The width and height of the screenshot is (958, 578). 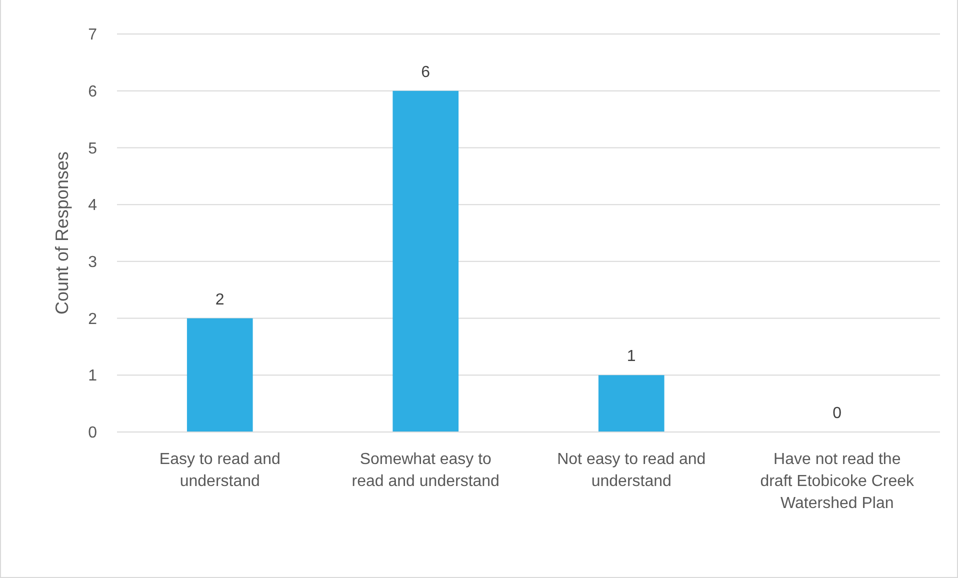 What do you see at coordinates (93, 35) in the screenshot?
I see `y-tick-label: 7` at bounding box center [93, 35].